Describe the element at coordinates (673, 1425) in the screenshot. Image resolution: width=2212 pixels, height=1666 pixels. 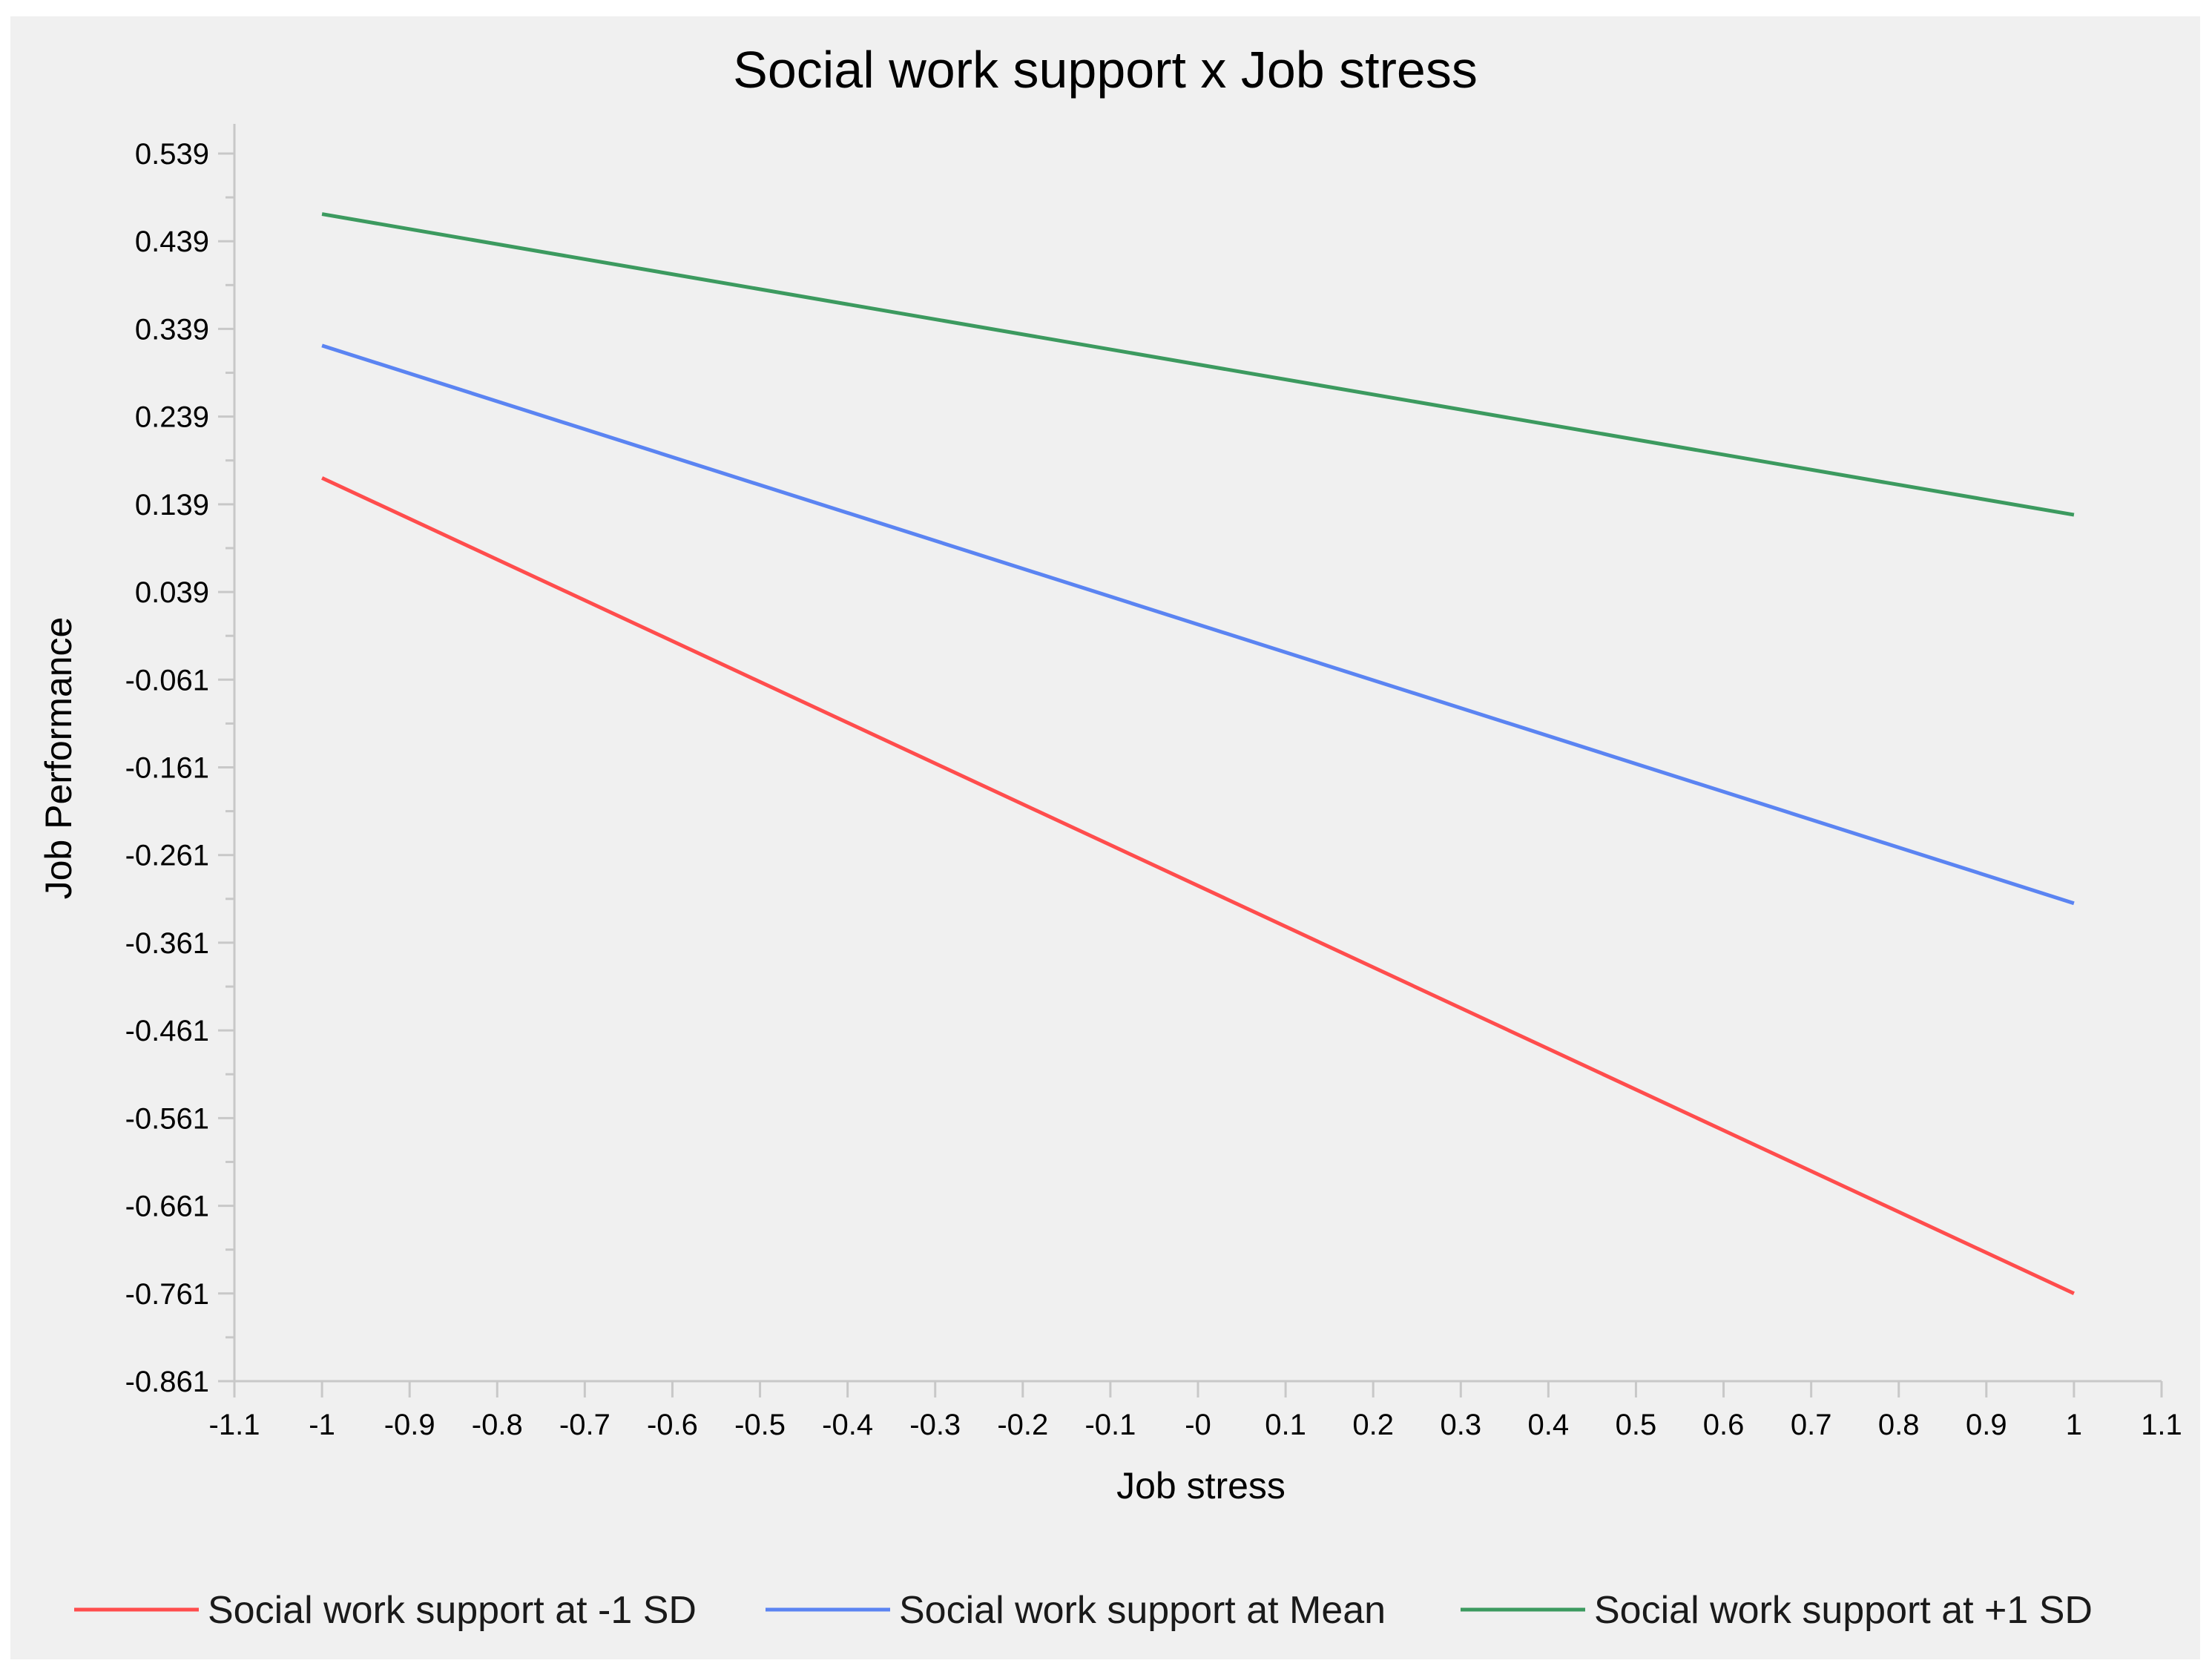
I see `x-tick-label: -0.6` at that location.